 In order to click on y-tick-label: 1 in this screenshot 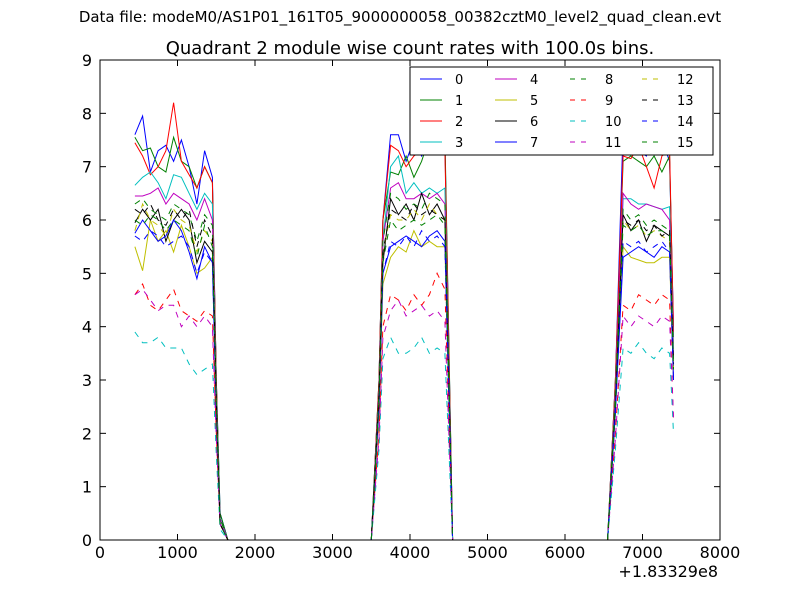, I will do `click(87, 487)`.